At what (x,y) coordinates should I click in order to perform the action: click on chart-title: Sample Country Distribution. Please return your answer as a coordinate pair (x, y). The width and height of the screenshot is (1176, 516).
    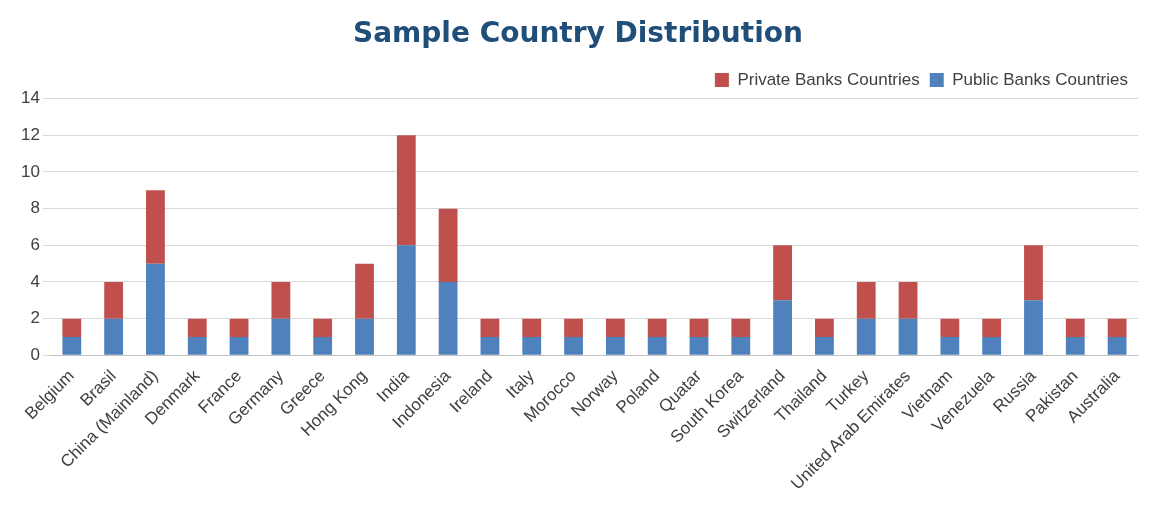
    Looking at the image, I should click on (578, 33).